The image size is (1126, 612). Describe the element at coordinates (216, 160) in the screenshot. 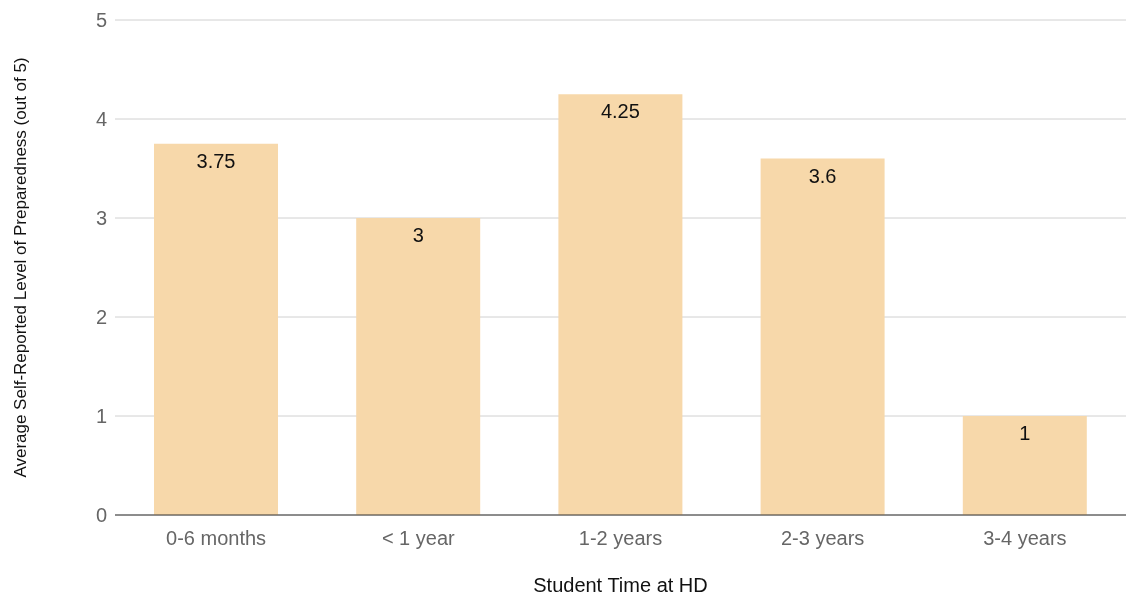

I see `data-label: 3.75` at that location.